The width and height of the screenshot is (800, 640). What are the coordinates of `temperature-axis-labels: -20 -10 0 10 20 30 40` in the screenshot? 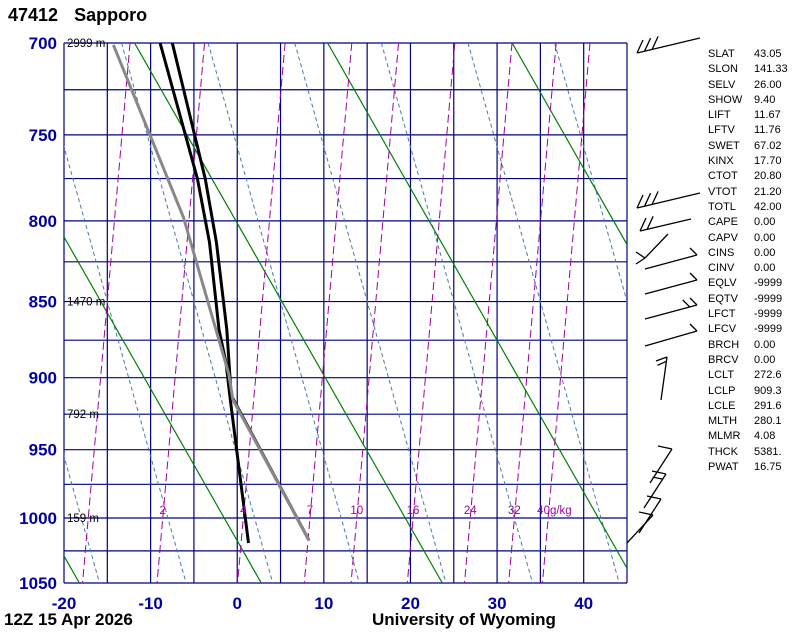 It's located at (322, 603).